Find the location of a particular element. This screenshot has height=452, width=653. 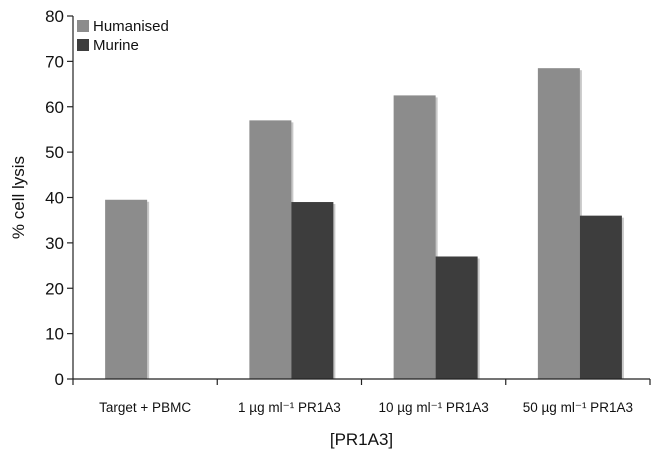

y-tick-label-50: 50 is located at coordinates (54, 152).